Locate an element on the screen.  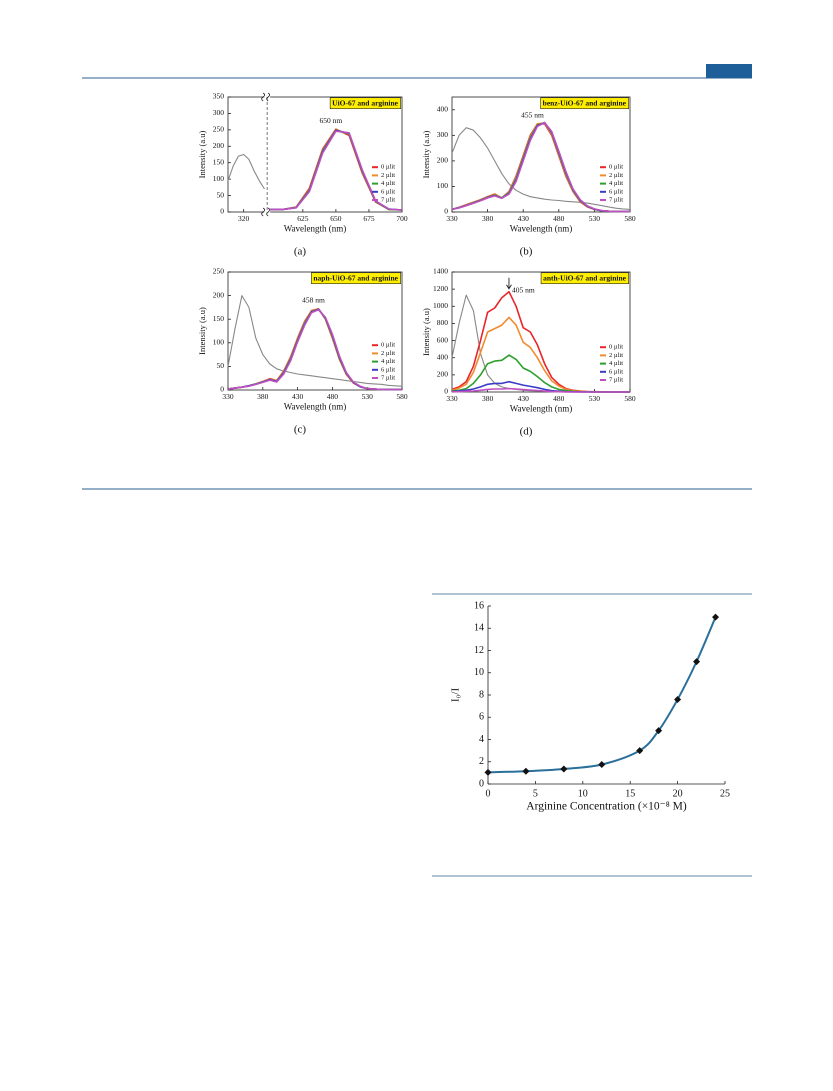
y-tick-label: 8 is located at coordinates (481, 694).